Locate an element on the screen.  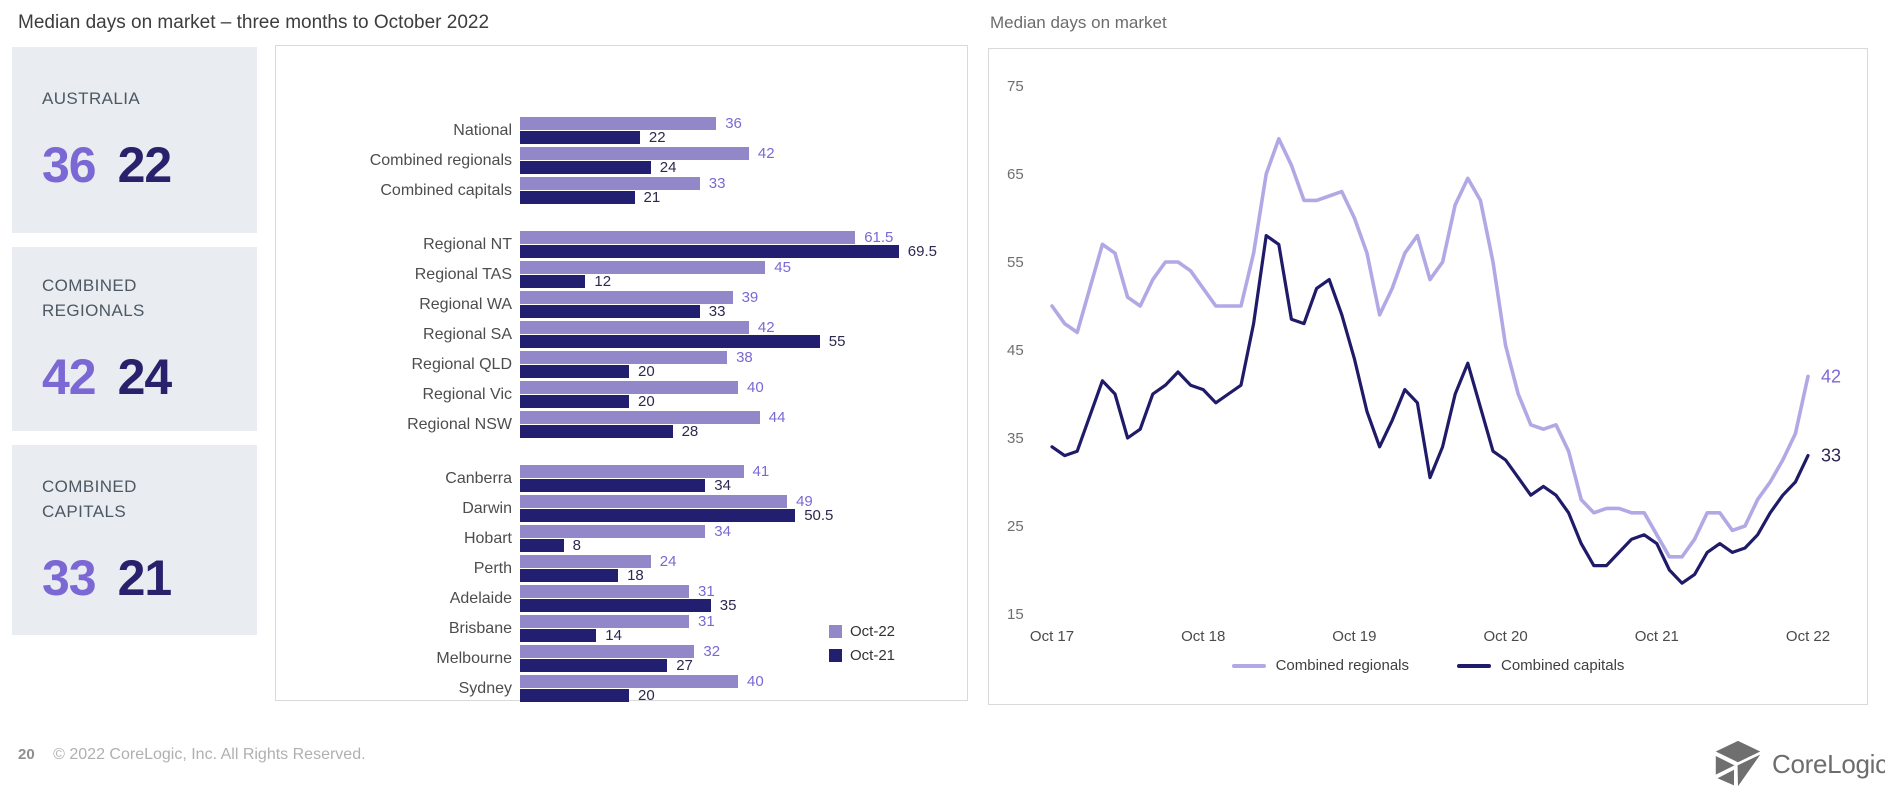
bar-pair: 61.5 69.5 is located at coordinates (743, 244).